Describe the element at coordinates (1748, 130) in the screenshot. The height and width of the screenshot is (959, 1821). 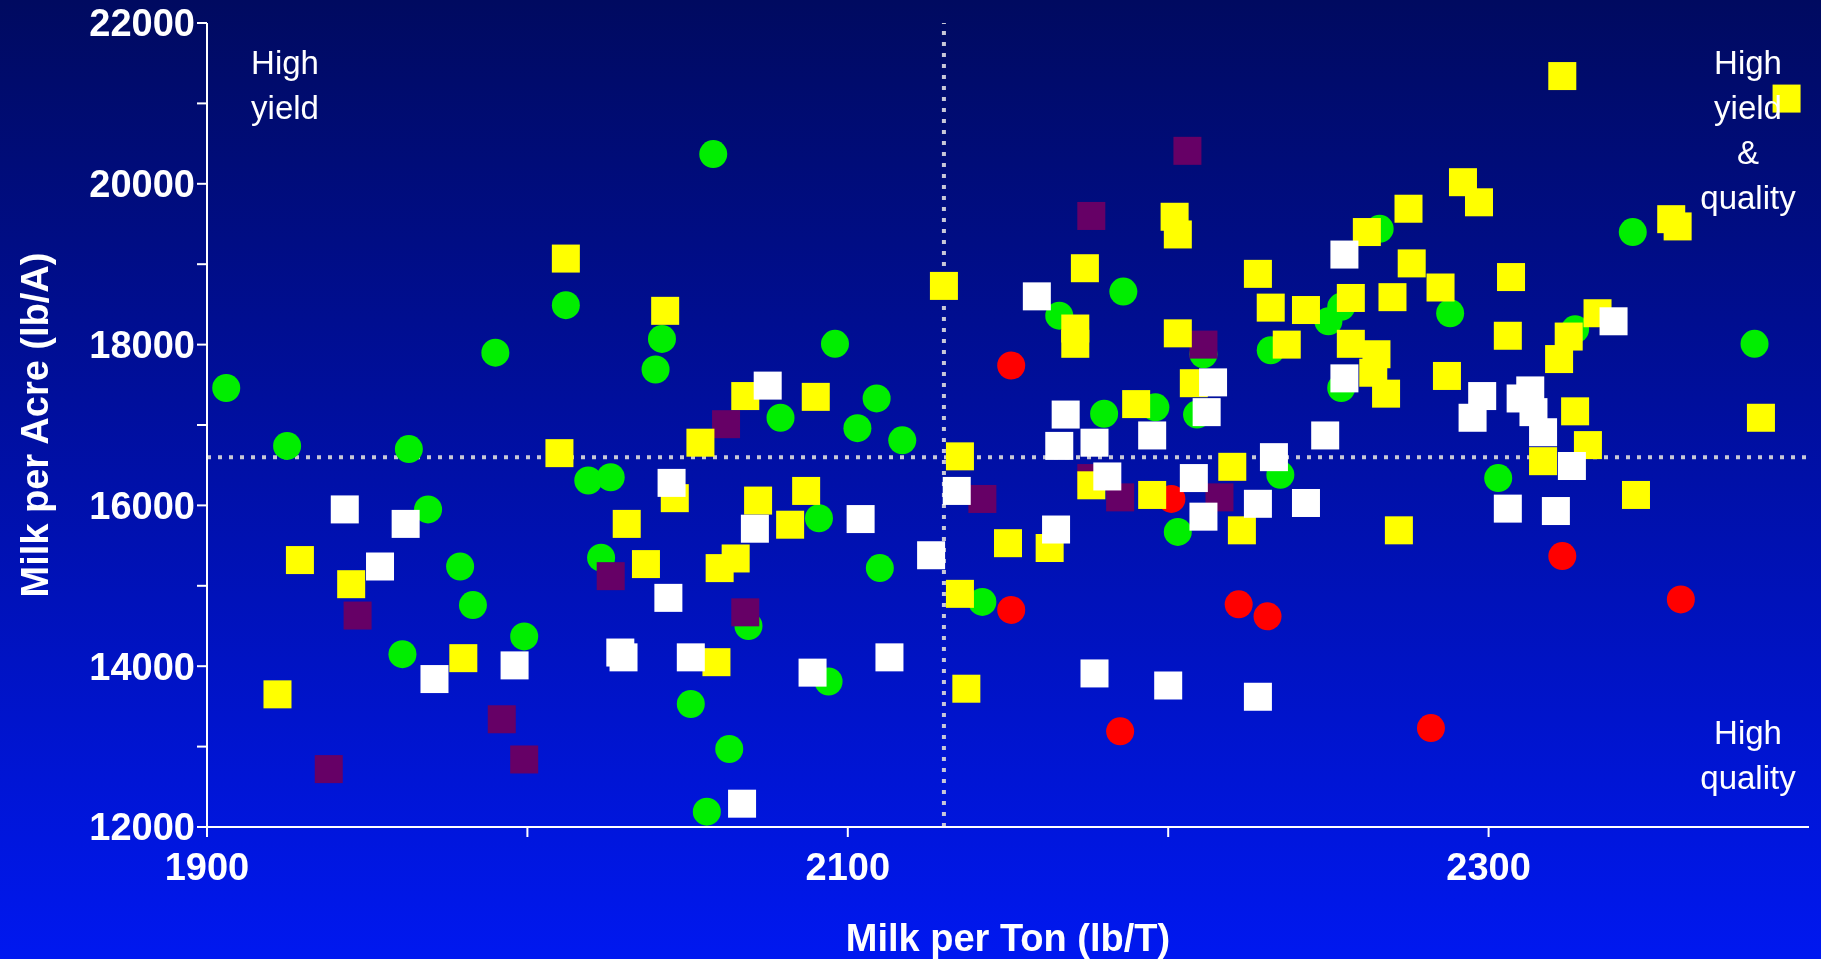
I see `annotation: High yield & quality` at that location.